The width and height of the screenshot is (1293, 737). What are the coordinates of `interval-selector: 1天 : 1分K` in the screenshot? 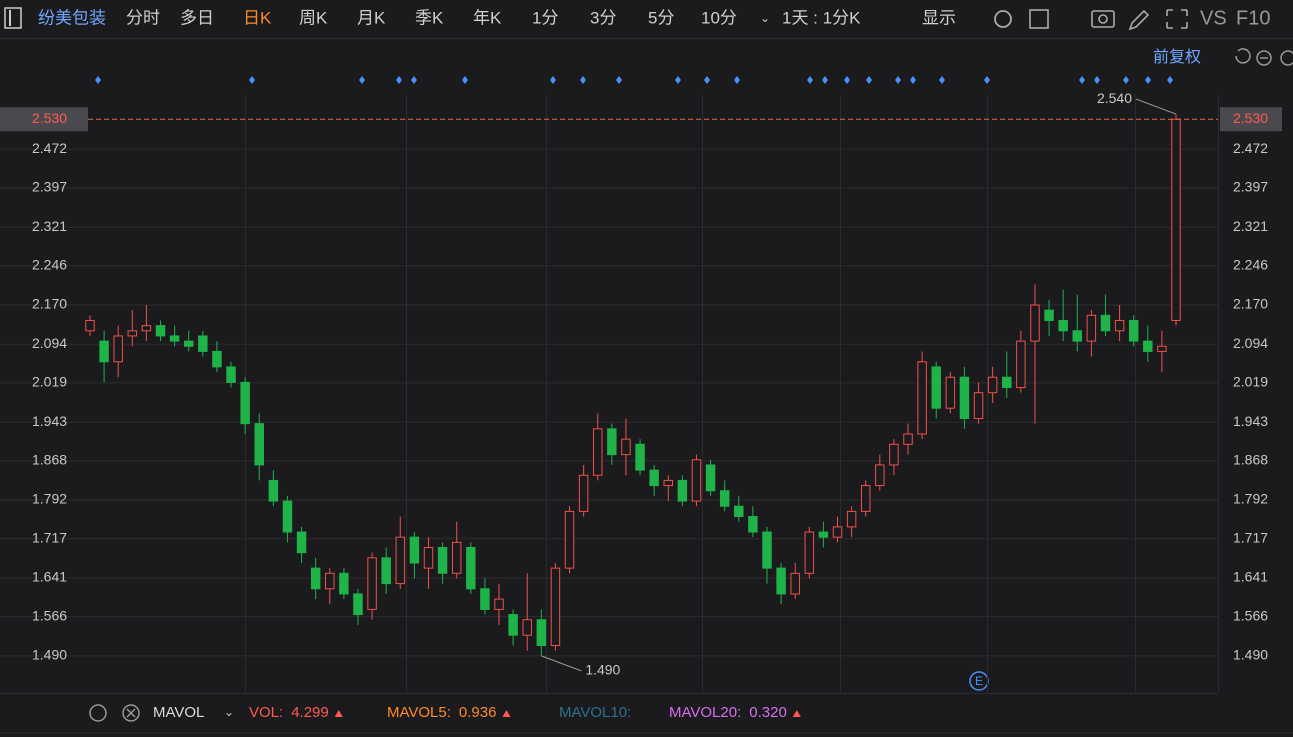 It's located at (821, 17).